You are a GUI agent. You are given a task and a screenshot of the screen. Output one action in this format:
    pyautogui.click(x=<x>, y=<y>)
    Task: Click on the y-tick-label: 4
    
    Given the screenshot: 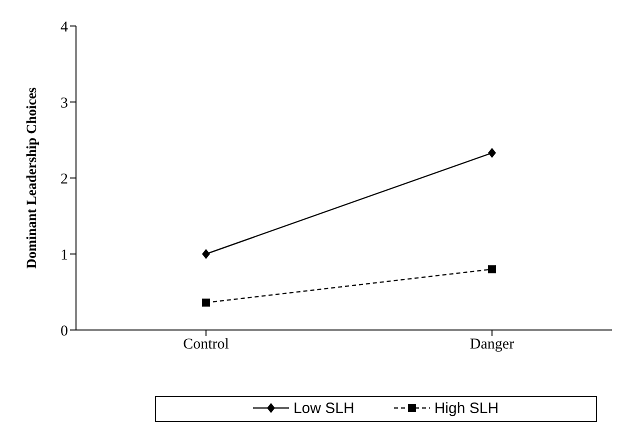 What is the action you would take?
    pyautogui.click(x=64, y=27)
    